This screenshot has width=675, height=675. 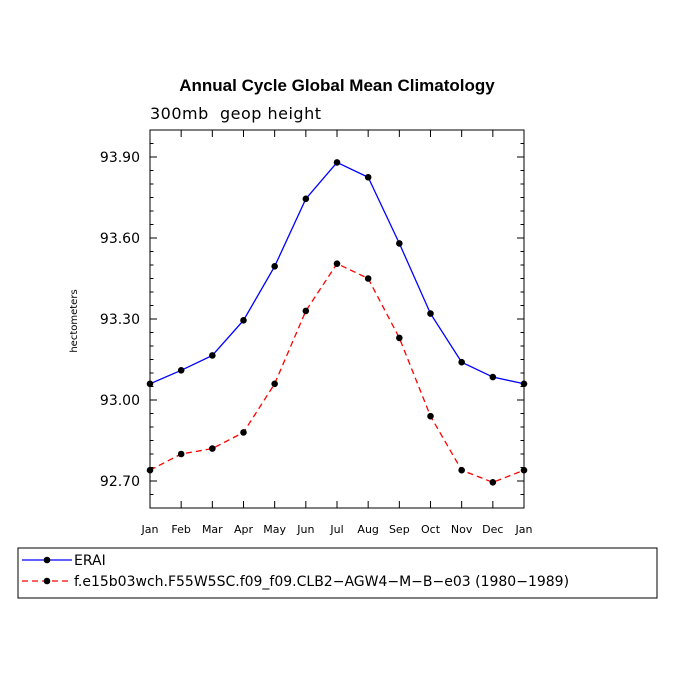 What do you see at coordinates (120, 239) in the screenshot?
I see `y-tick-label: 93.60` at bounding box center [120, 239].